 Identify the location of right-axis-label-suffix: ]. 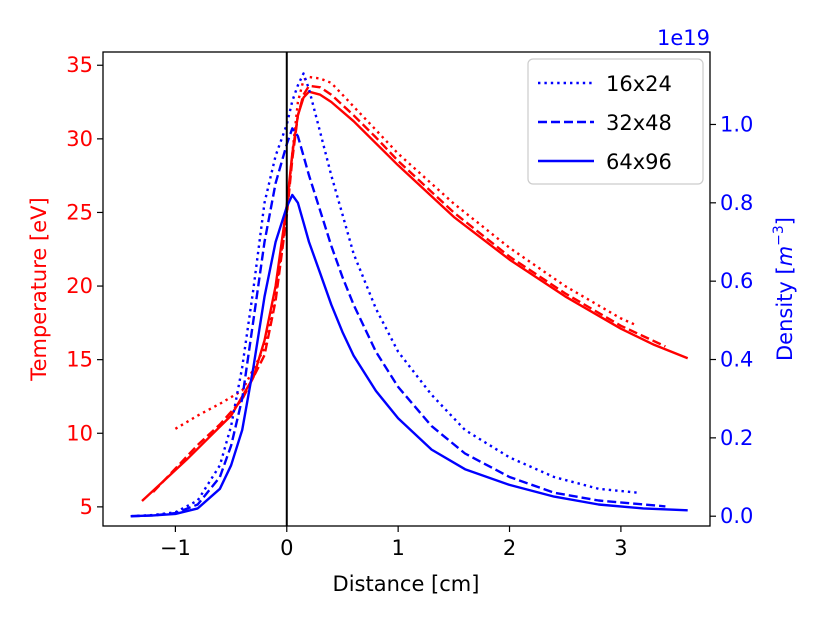
(785, 221).